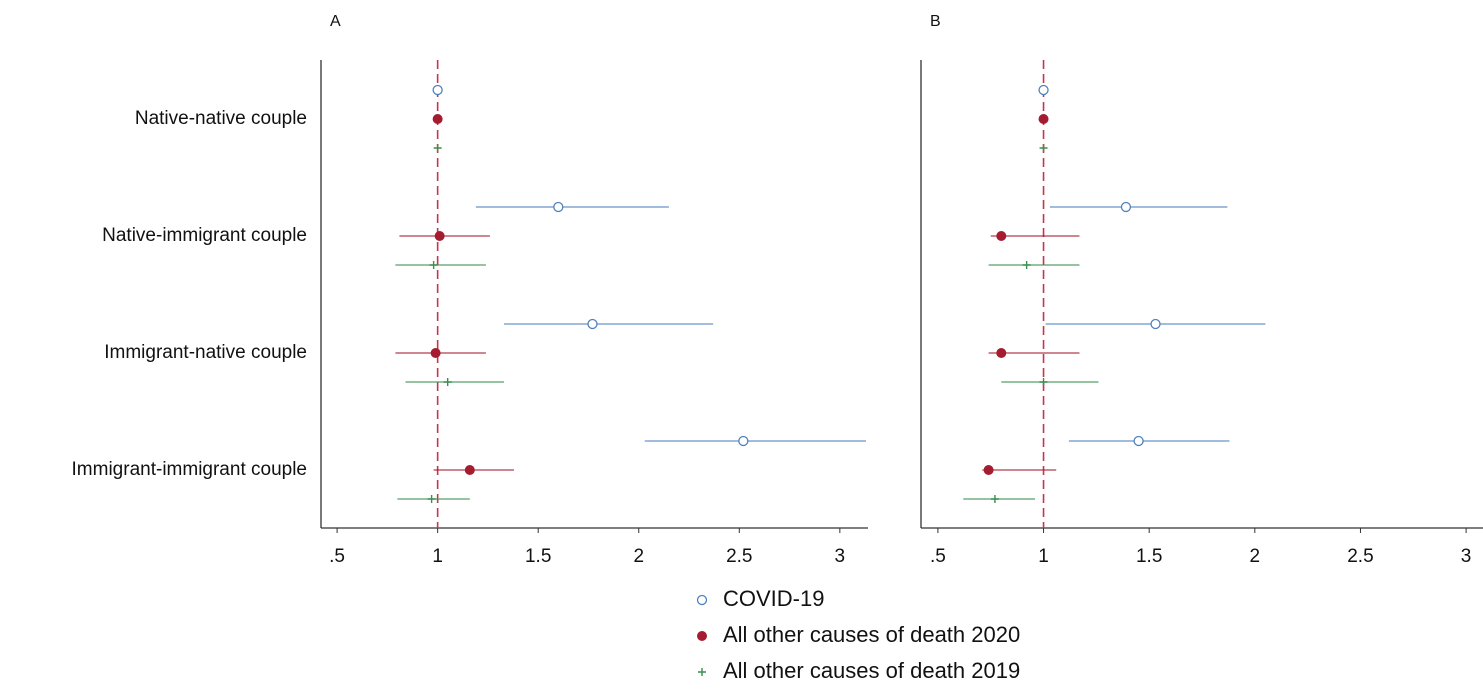 This screenshot has width=1483, height=693. I want to click on y-tick-label: Native-native couple, so click(221, 118).